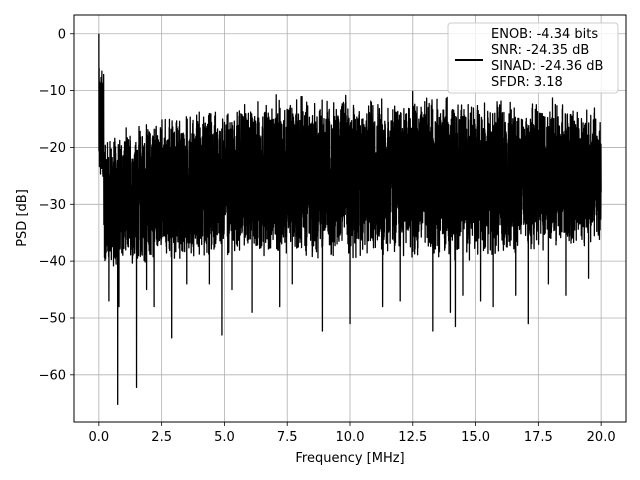 The image size is (640, 480). Describe the element at coordinates (527, 82) in the screenshot. I see `legend-entry-sfdr: SFDR: 3.18` at that location.